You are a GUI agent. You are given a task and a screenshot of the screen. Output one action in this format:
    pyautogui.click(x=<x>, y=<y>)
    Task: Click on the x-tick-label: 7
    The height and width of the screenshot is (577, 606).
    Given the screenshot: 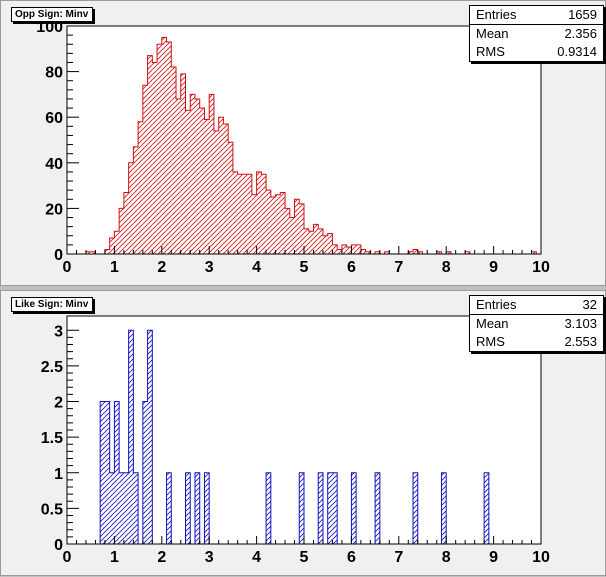 What is the action you would take?
    pyautogui.click(x=398, y=557)
    